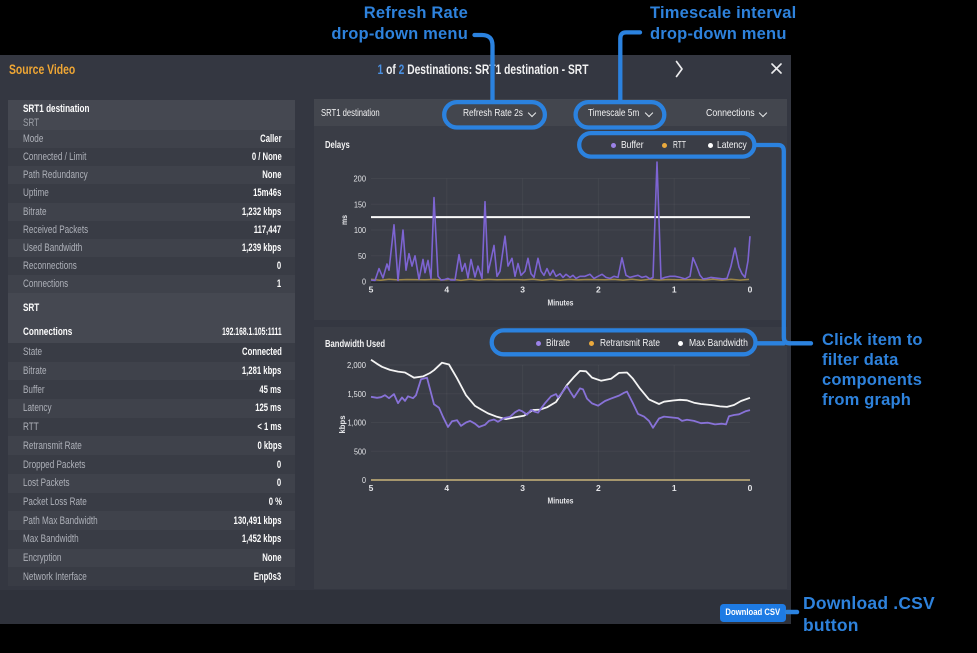 This screenshot has height=653, width=977. What do you see at coordinates (360, 230) in the screenshot?
I see `svg-text: 100` at bounding box center [360, 230].